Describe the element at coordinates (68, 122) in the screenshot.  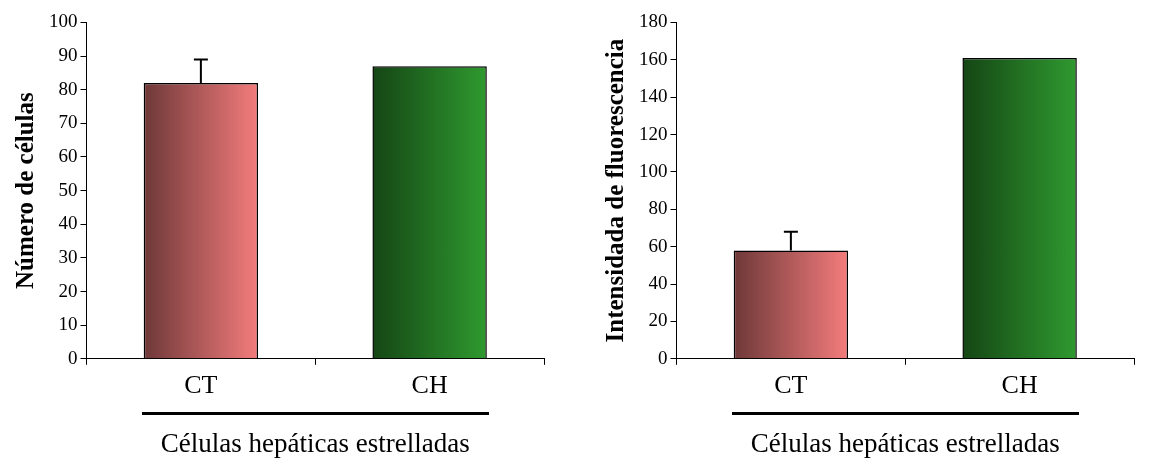
I see `y-tick-label: 70` at that location.